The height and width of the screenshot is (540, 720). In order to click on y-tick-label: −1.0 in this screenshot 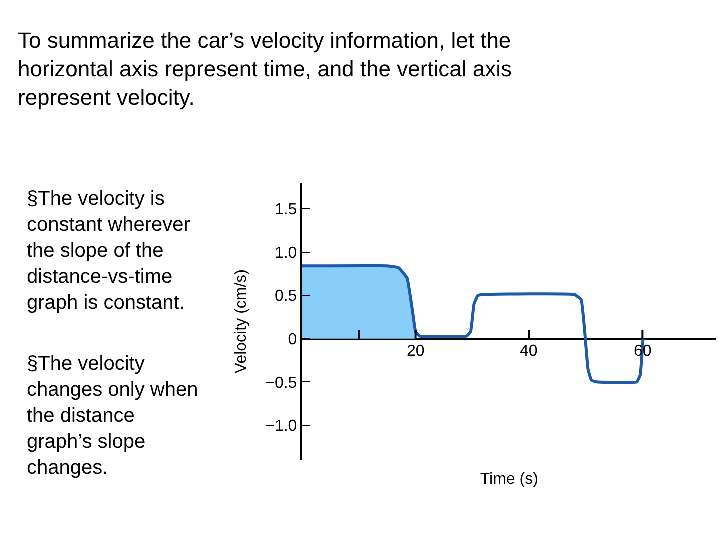, I will do `click(282, 427)`.